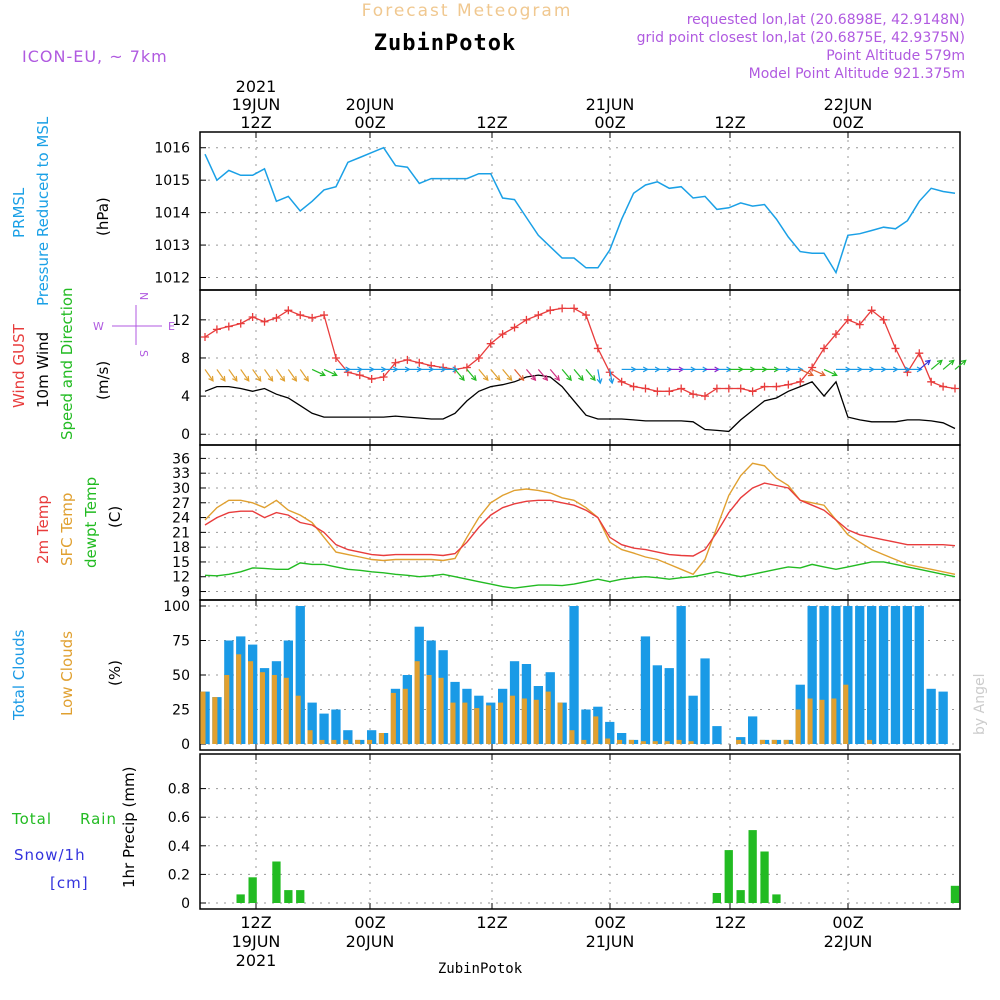 The image size is (1000, 1000). Describe the element at coordinates (181, 459) in the screenshot. I see `y-tick-label: 36` at that location.